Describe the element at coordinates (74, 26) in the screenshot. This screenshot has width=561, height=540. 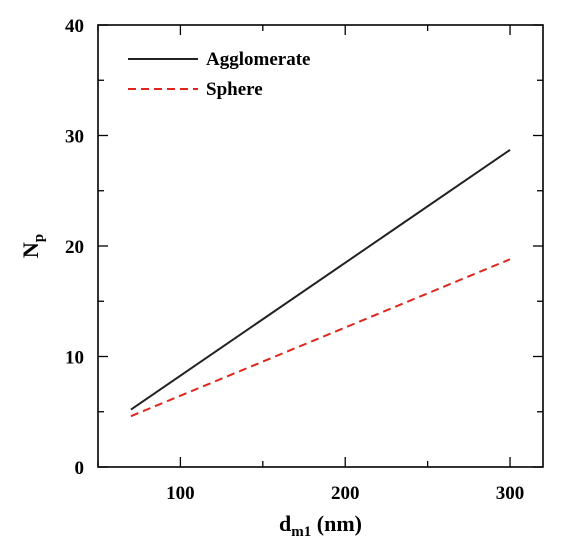
I see `y-tick-label: 40` at that location.